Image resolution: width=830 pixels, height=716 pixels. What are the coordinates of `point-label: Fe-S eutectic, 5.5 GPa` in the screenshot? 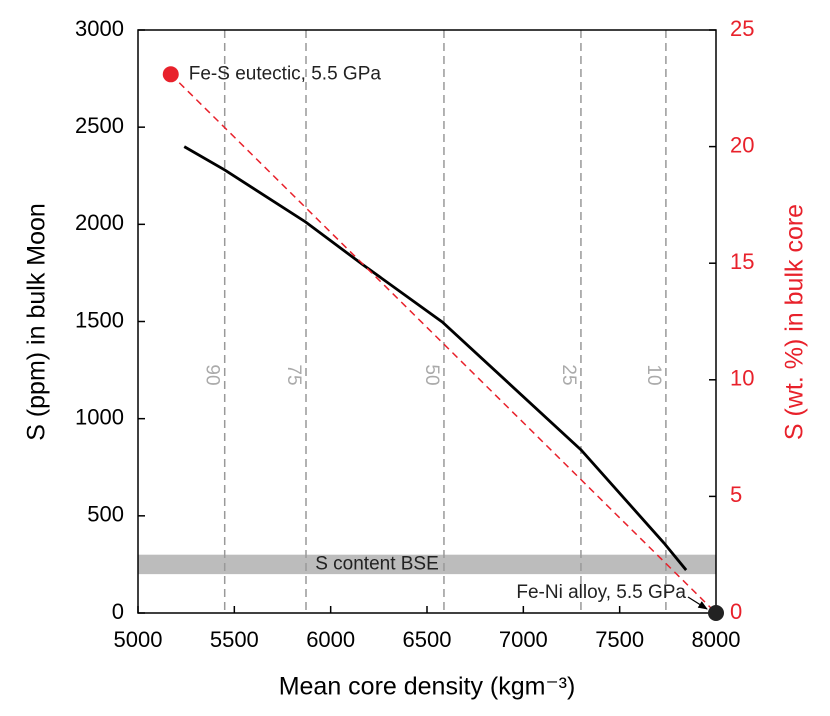 It's located at (285, 73).